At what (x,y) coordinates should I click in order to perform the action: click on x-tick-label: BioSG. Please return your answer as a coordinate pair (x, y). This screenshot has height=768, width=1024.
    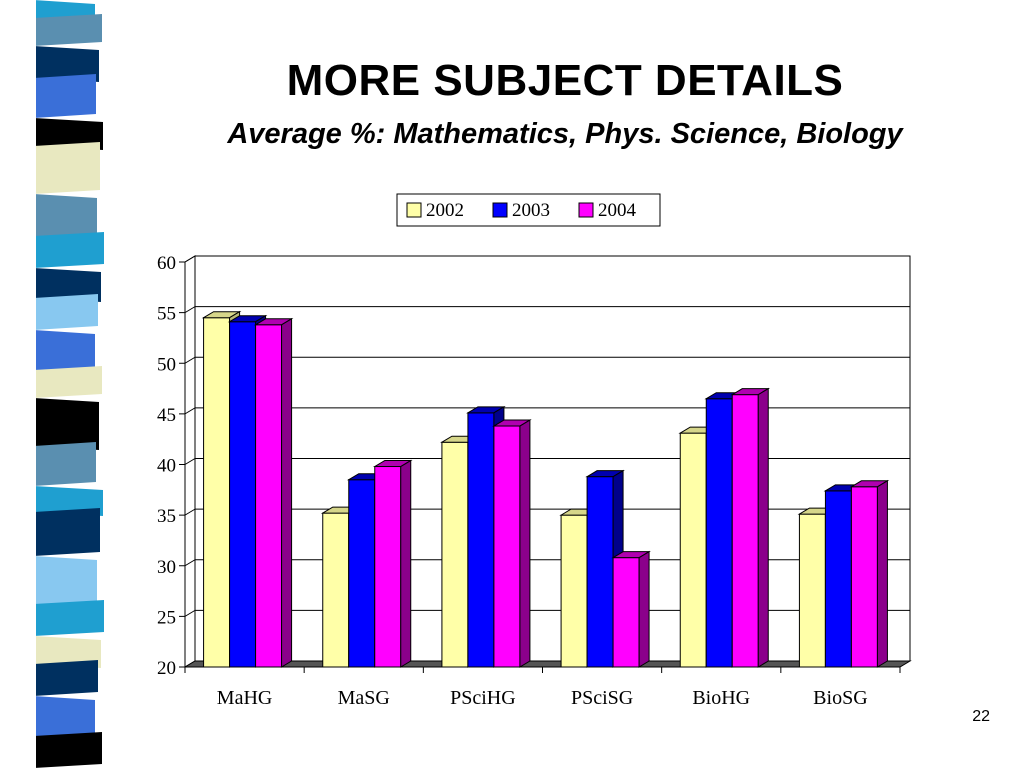
    Looking at the image, I should click on (840, 698).